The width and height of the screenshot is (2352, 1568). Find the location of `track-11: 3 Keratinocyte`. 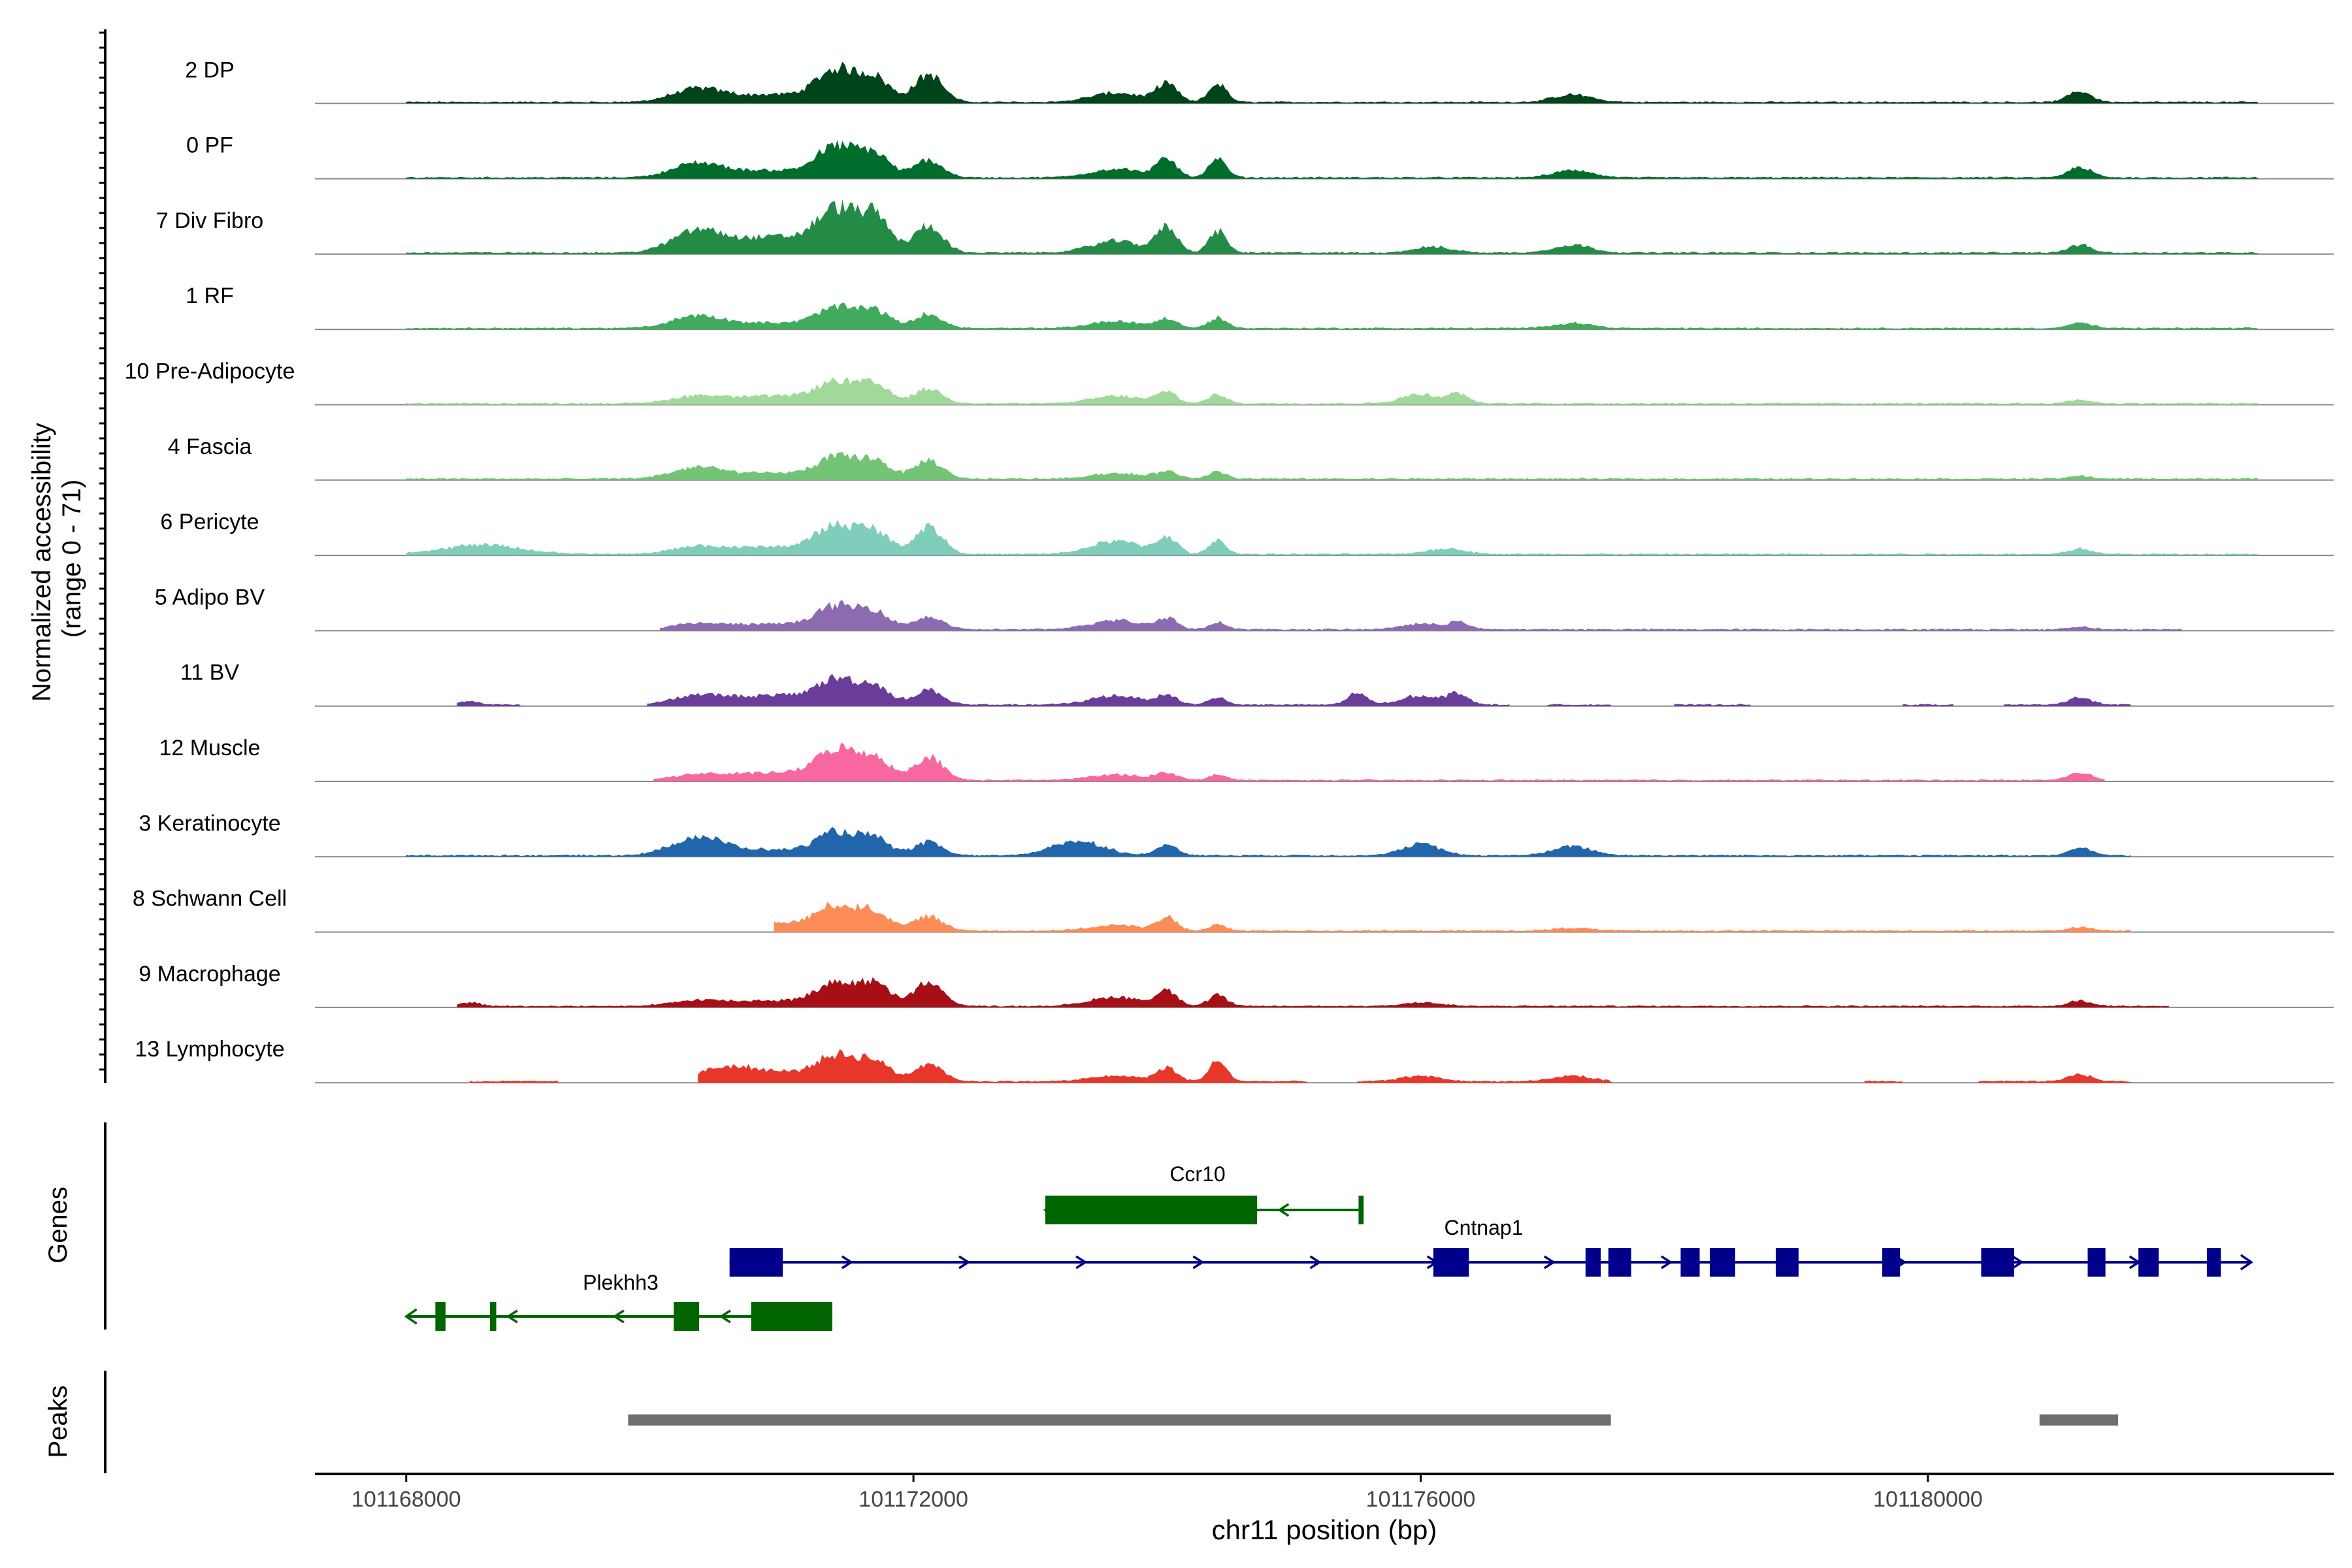

track-11: 3 Keratinocyte is located at coordinates (1236, 834).